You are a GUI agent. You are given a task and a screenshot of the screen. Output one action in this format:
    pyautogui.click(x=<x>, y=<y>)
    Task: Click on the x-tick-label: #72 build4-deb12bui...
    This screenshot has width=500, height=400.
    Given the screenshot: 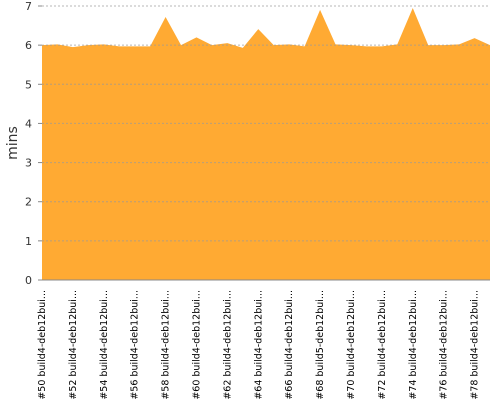 What is the action you would take?
    pyautogui.click(x=382, y=345)
    